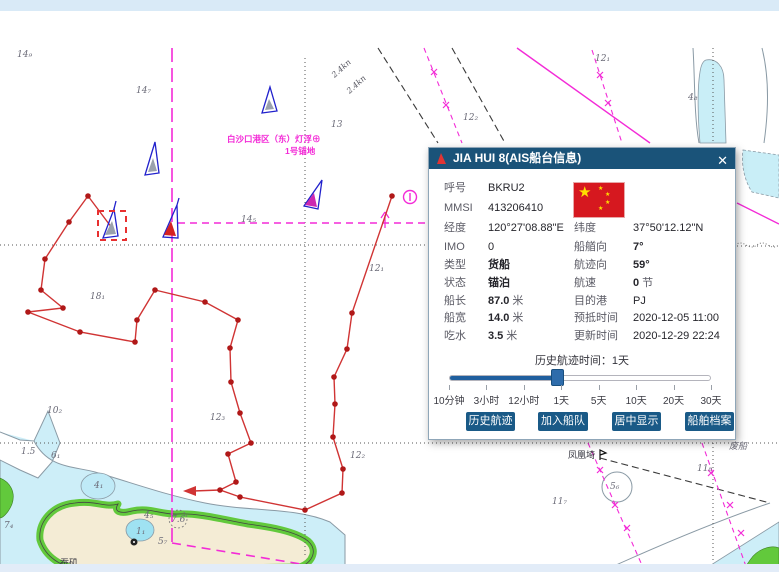 The width and height of the screenshot is (779, 572). I want to click on depth-circle, so click(617, 487).